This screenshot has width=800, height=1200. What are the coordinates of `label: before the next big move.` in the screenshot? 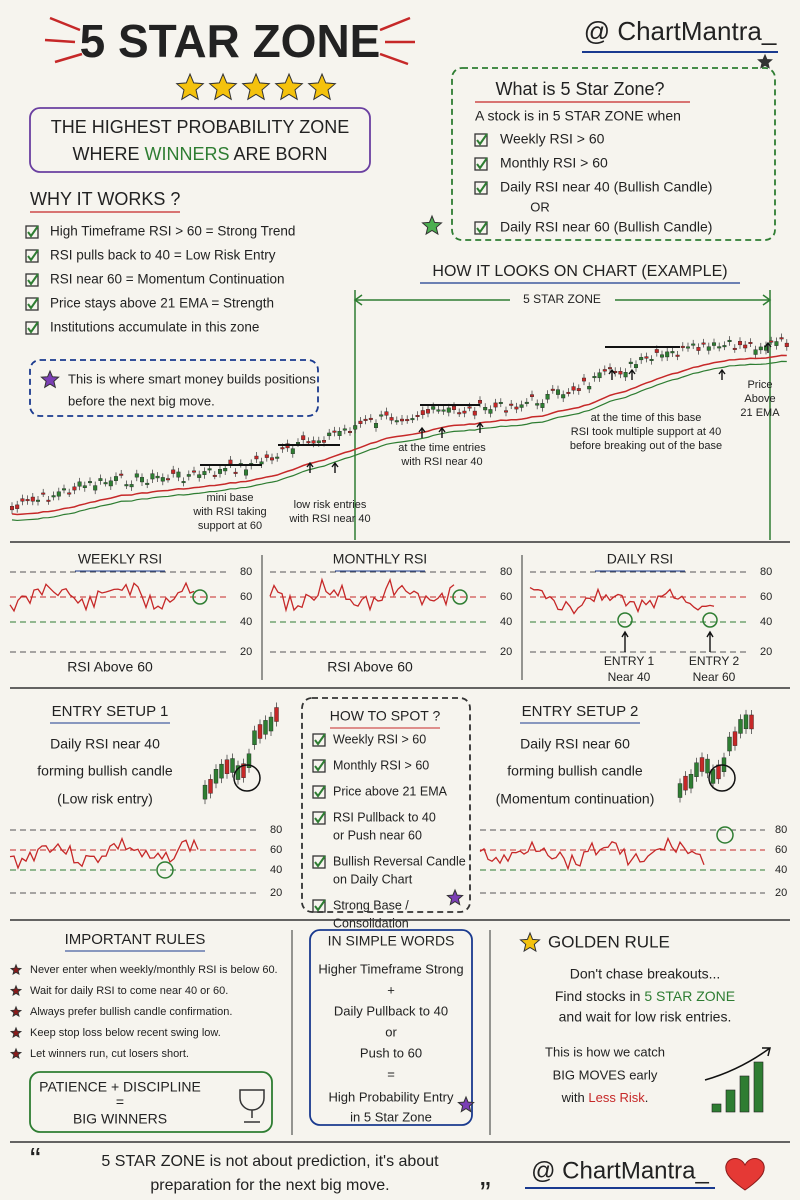 It's located at (141, 400).